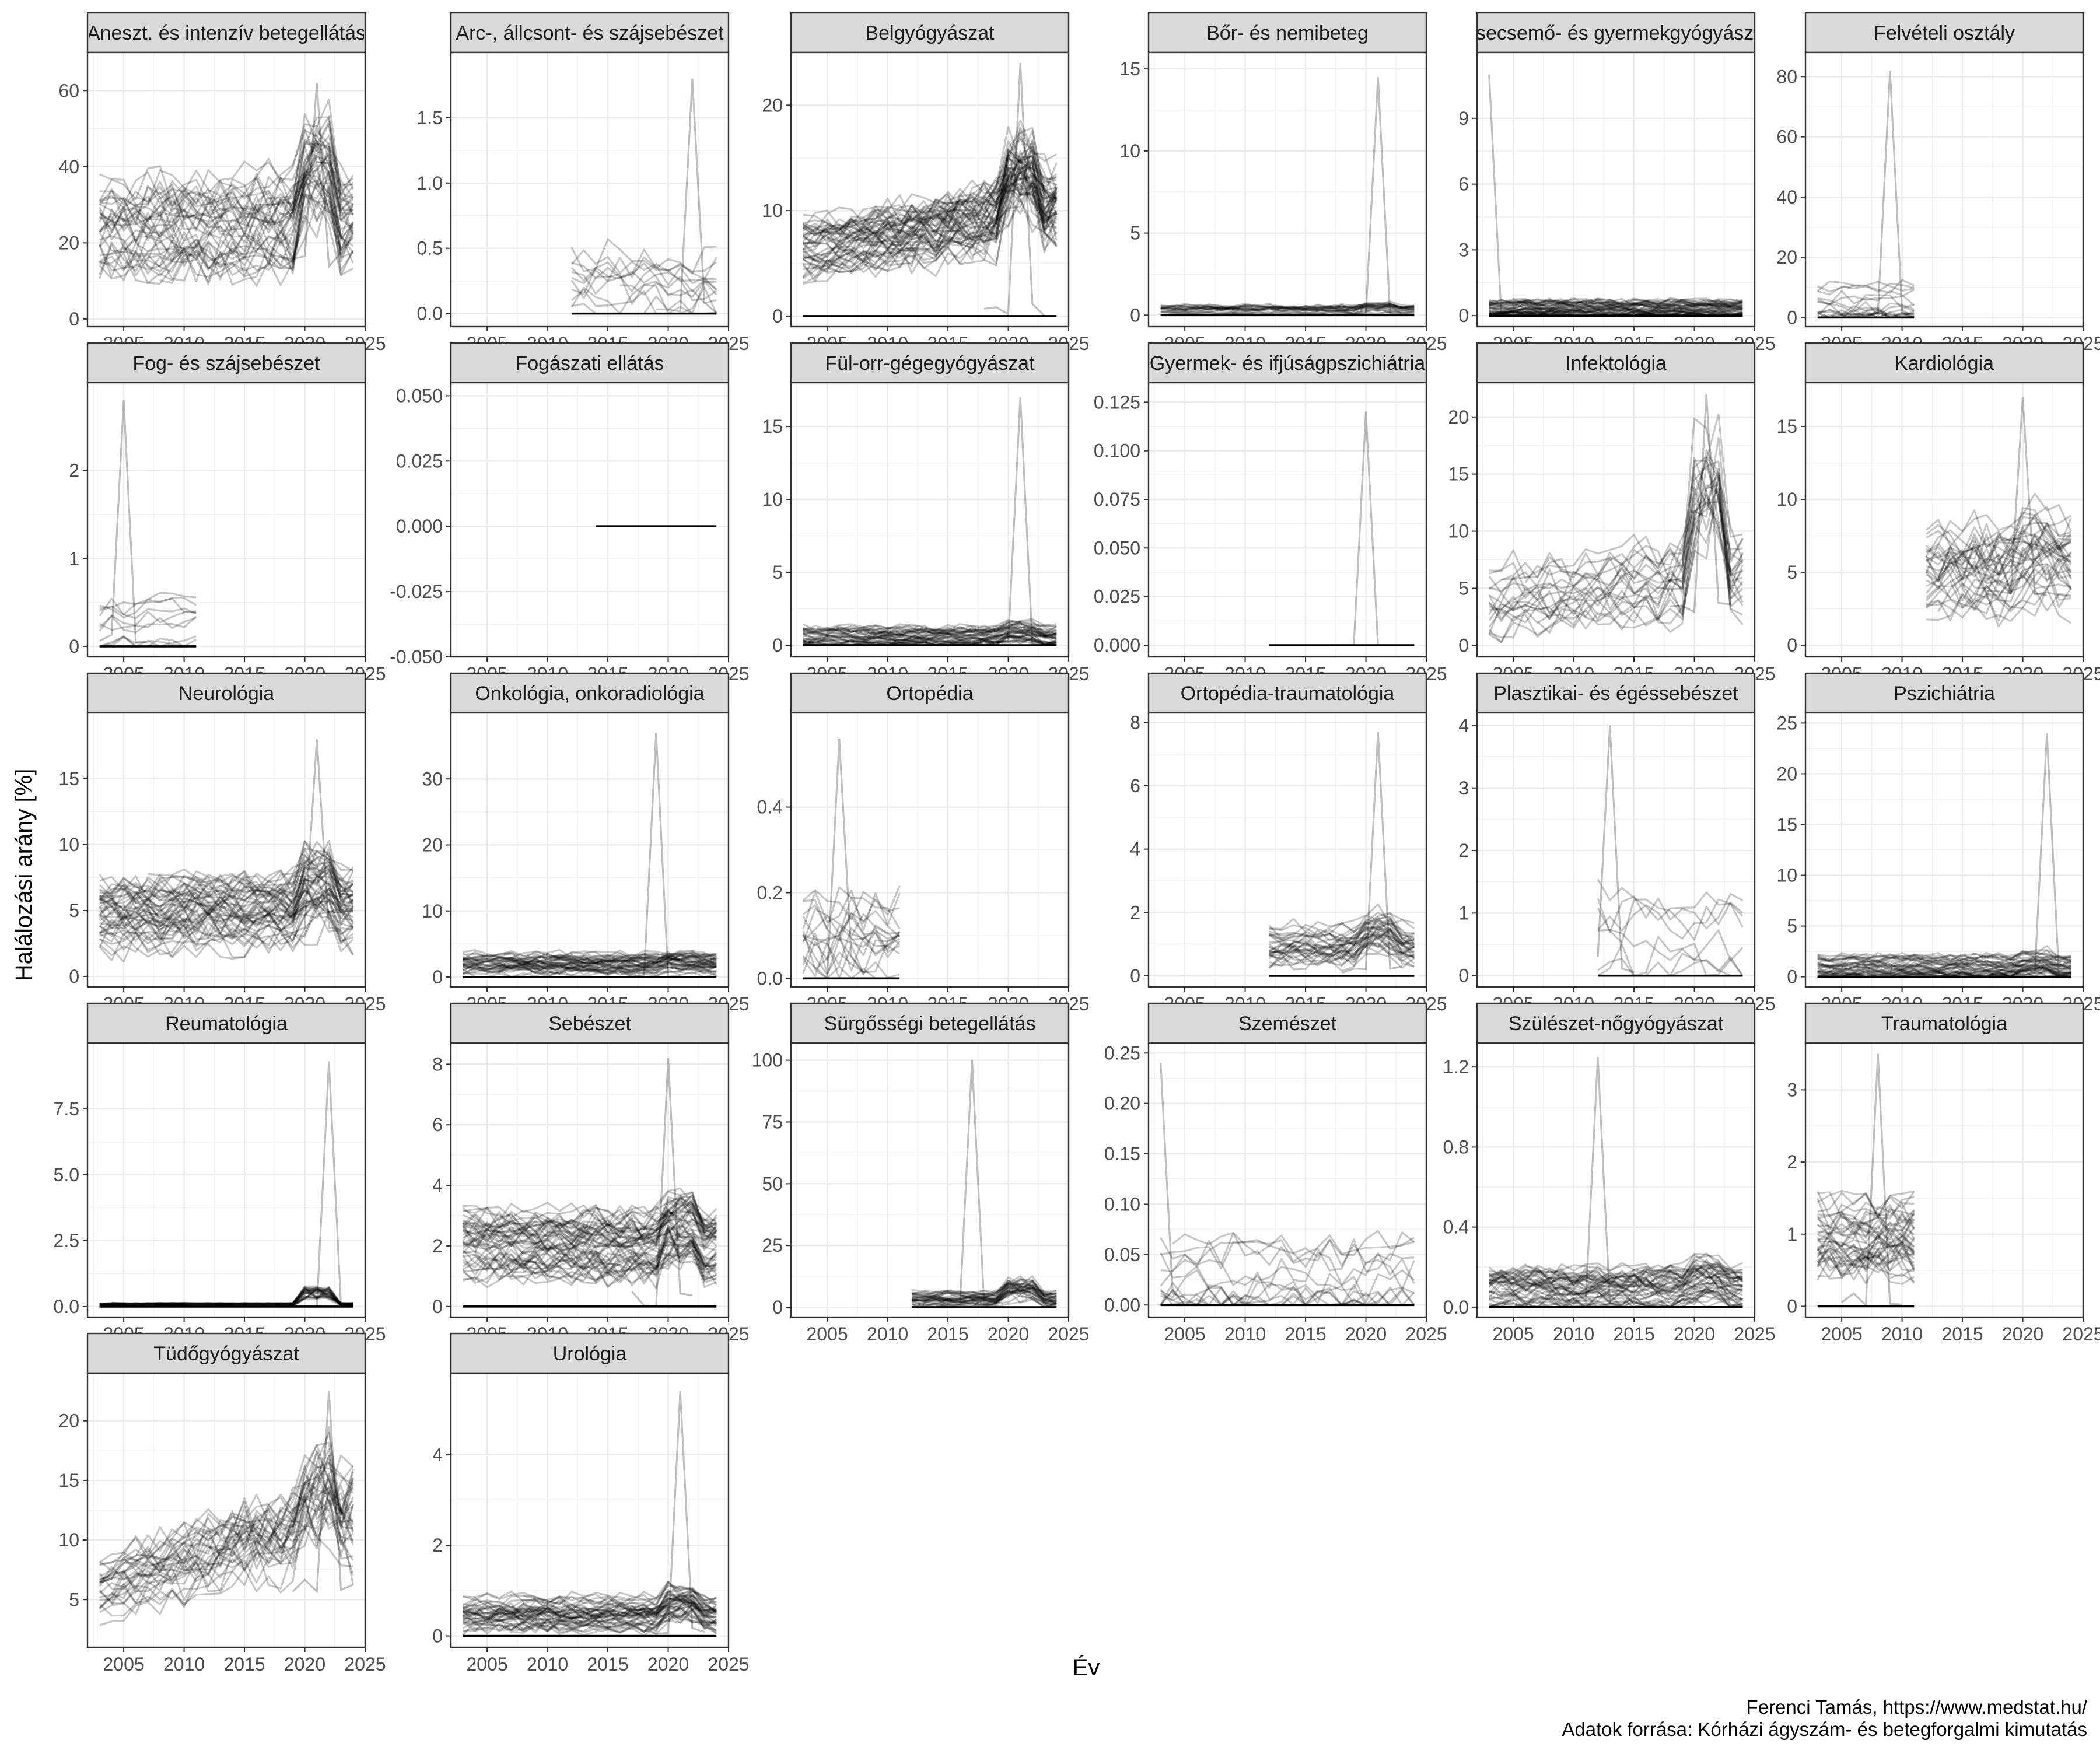 The image size is (2100, 1750). What do you see at coordinates (1117, 547) in the screenshot?
I see `y-tick-label: 0.050` at bounding box center [1117, 547].